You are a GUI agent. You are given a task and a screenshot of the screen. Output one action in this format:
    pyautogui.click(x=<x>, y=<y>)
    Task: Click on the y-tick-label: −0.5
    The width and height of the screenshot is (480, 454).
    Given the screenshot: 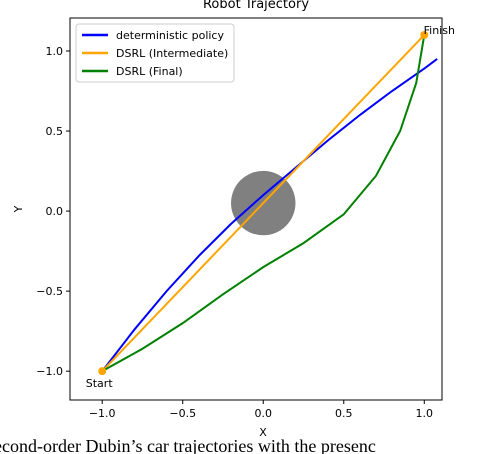 What is the action you would take?
    pyautogui.click(x=49, y=291)
    